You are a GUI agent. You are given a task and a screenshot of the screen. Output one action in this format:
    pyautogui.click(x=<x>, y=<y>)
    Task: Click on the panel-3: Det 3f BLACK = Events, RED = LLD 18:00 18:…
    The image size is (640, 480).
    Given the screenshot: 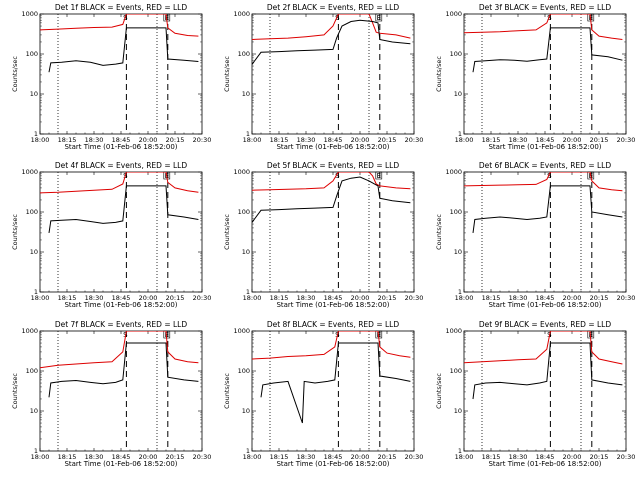 What is the action you would take?
    pyautogui.click(x=535, y=77)
    